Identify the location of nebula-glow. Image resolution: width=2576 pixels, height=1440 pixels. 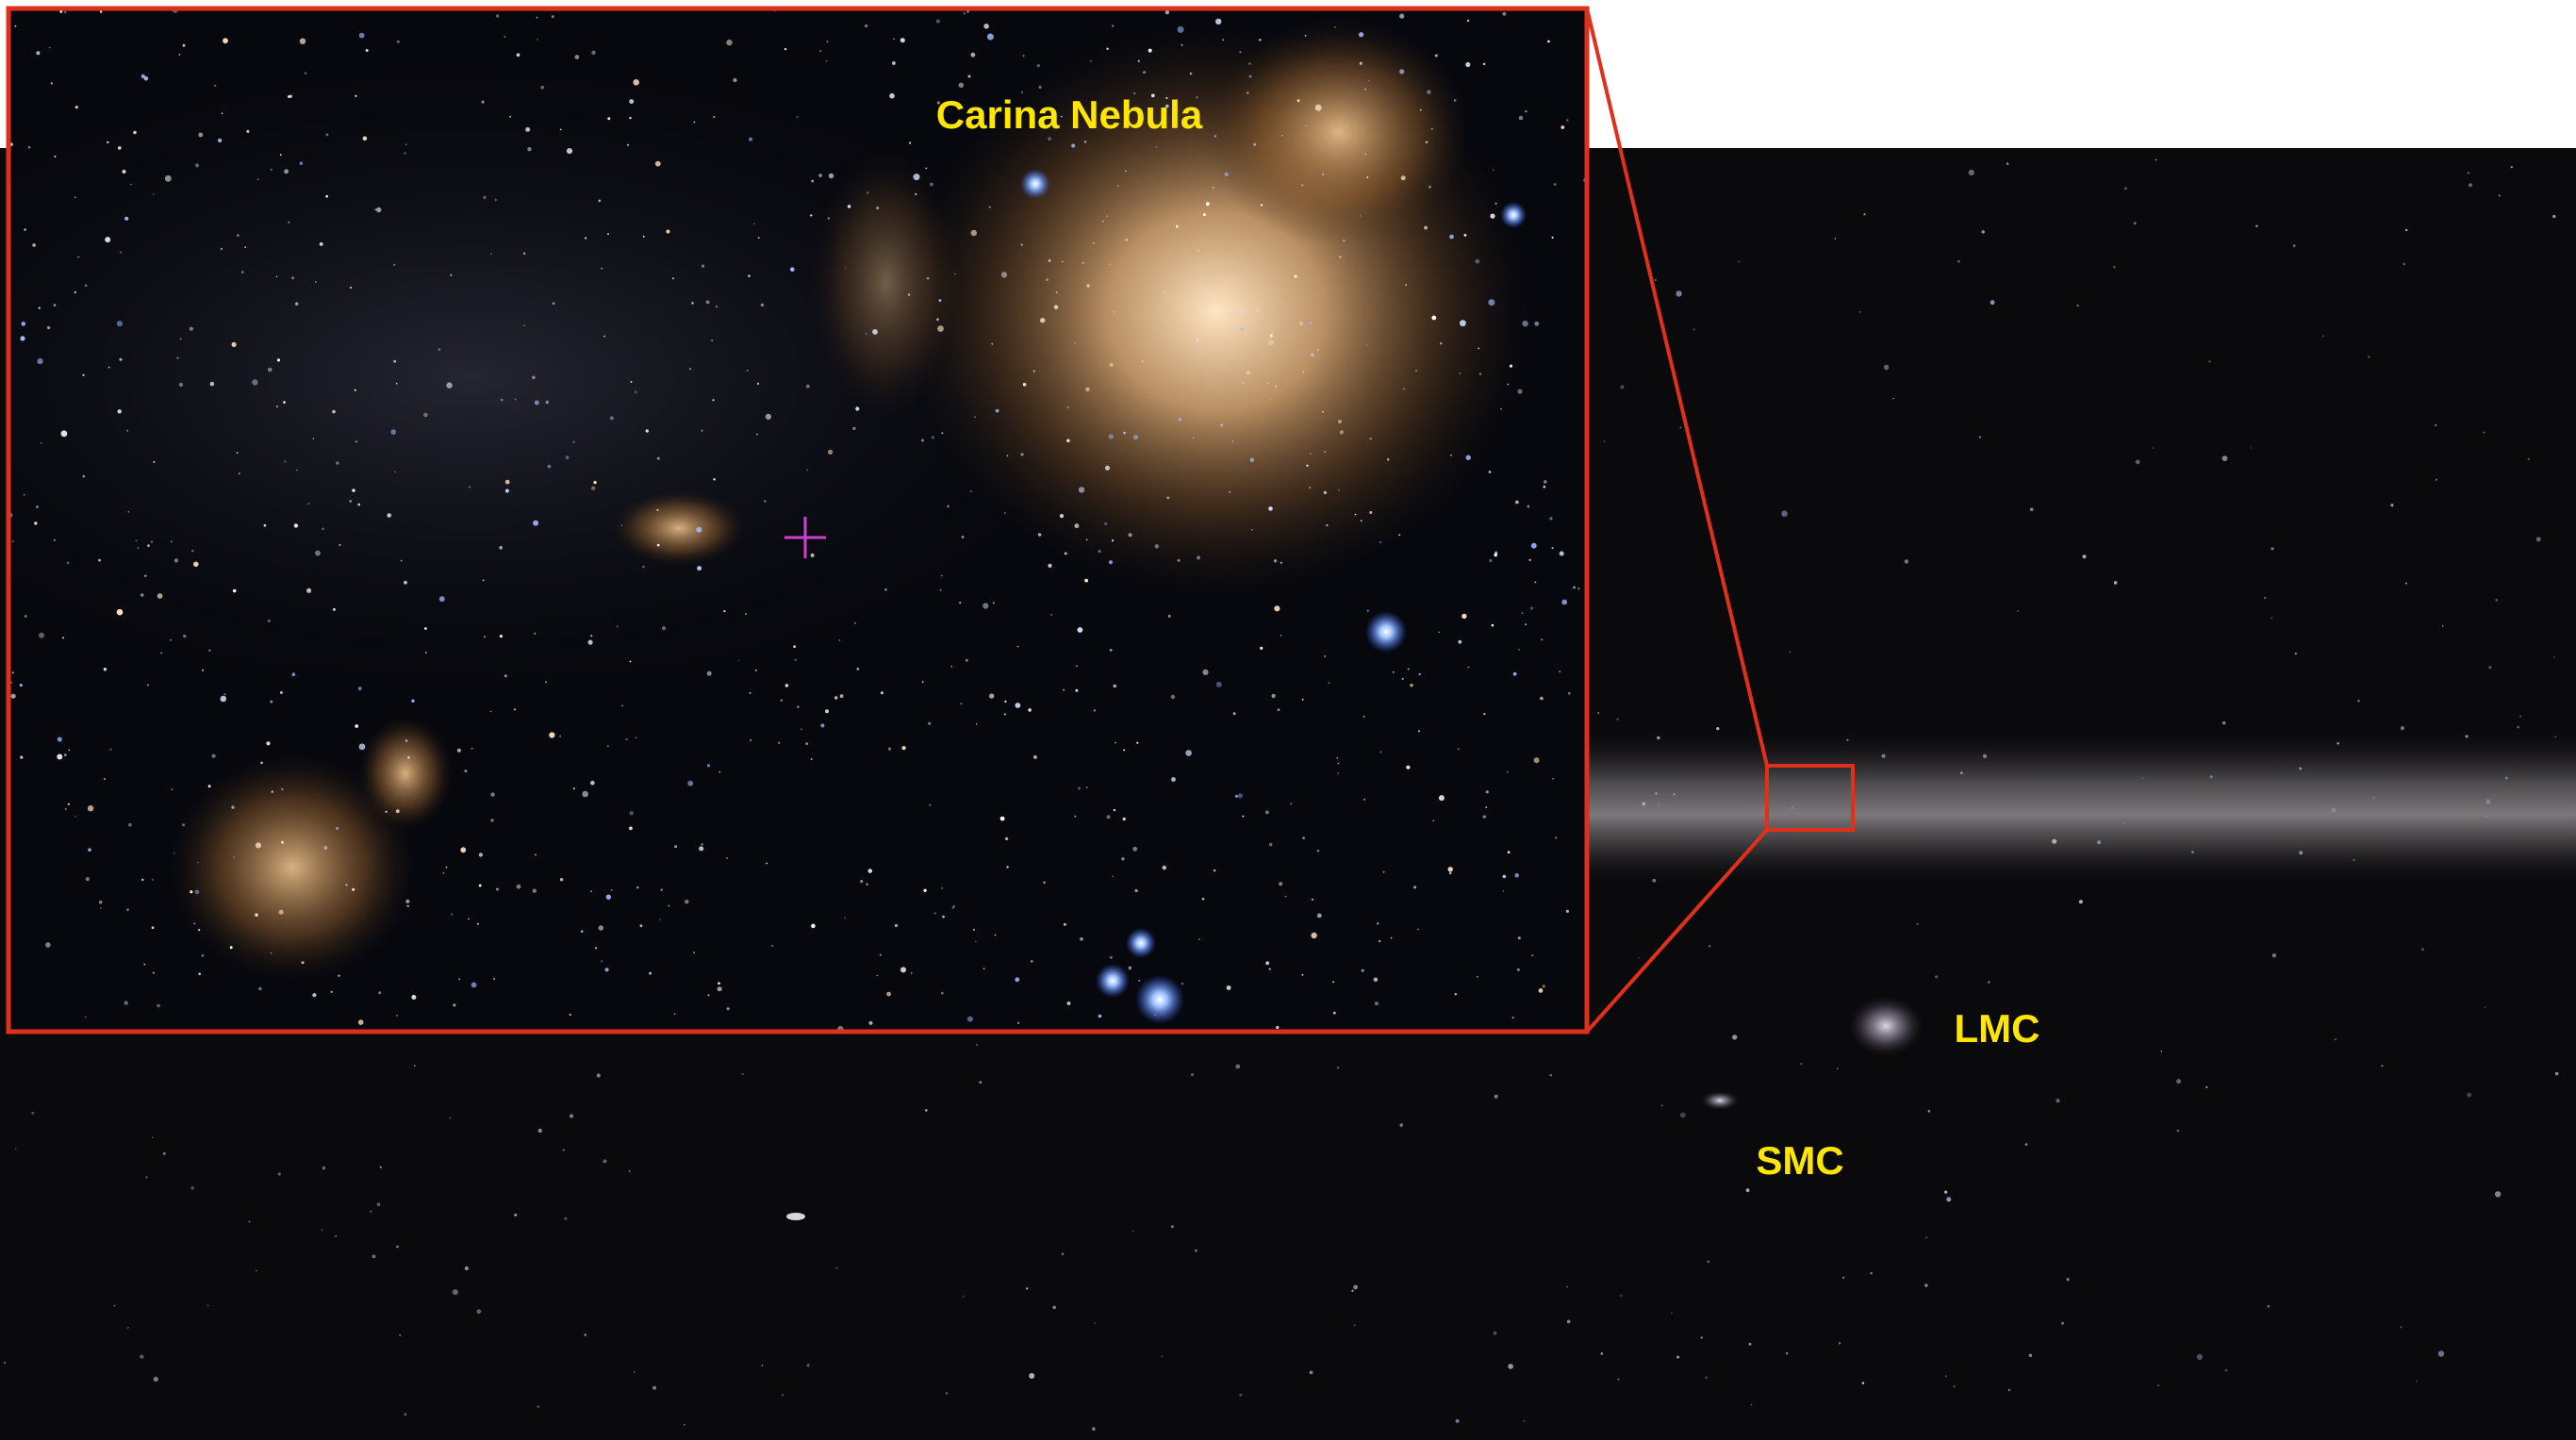
(405, 773).